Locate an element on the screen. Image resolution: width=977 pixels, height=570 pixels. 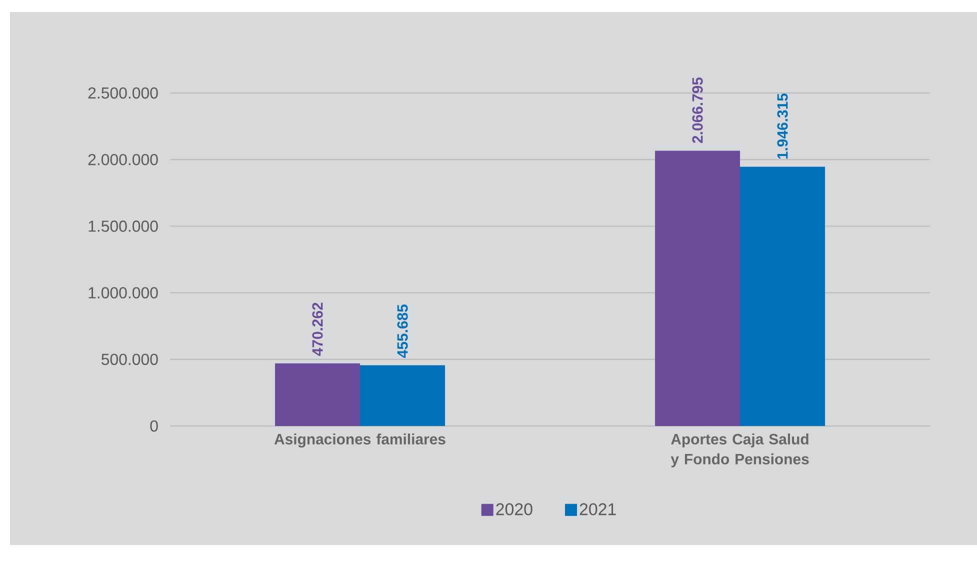
legend-label: 2021 is located at coordinates (598, 509).